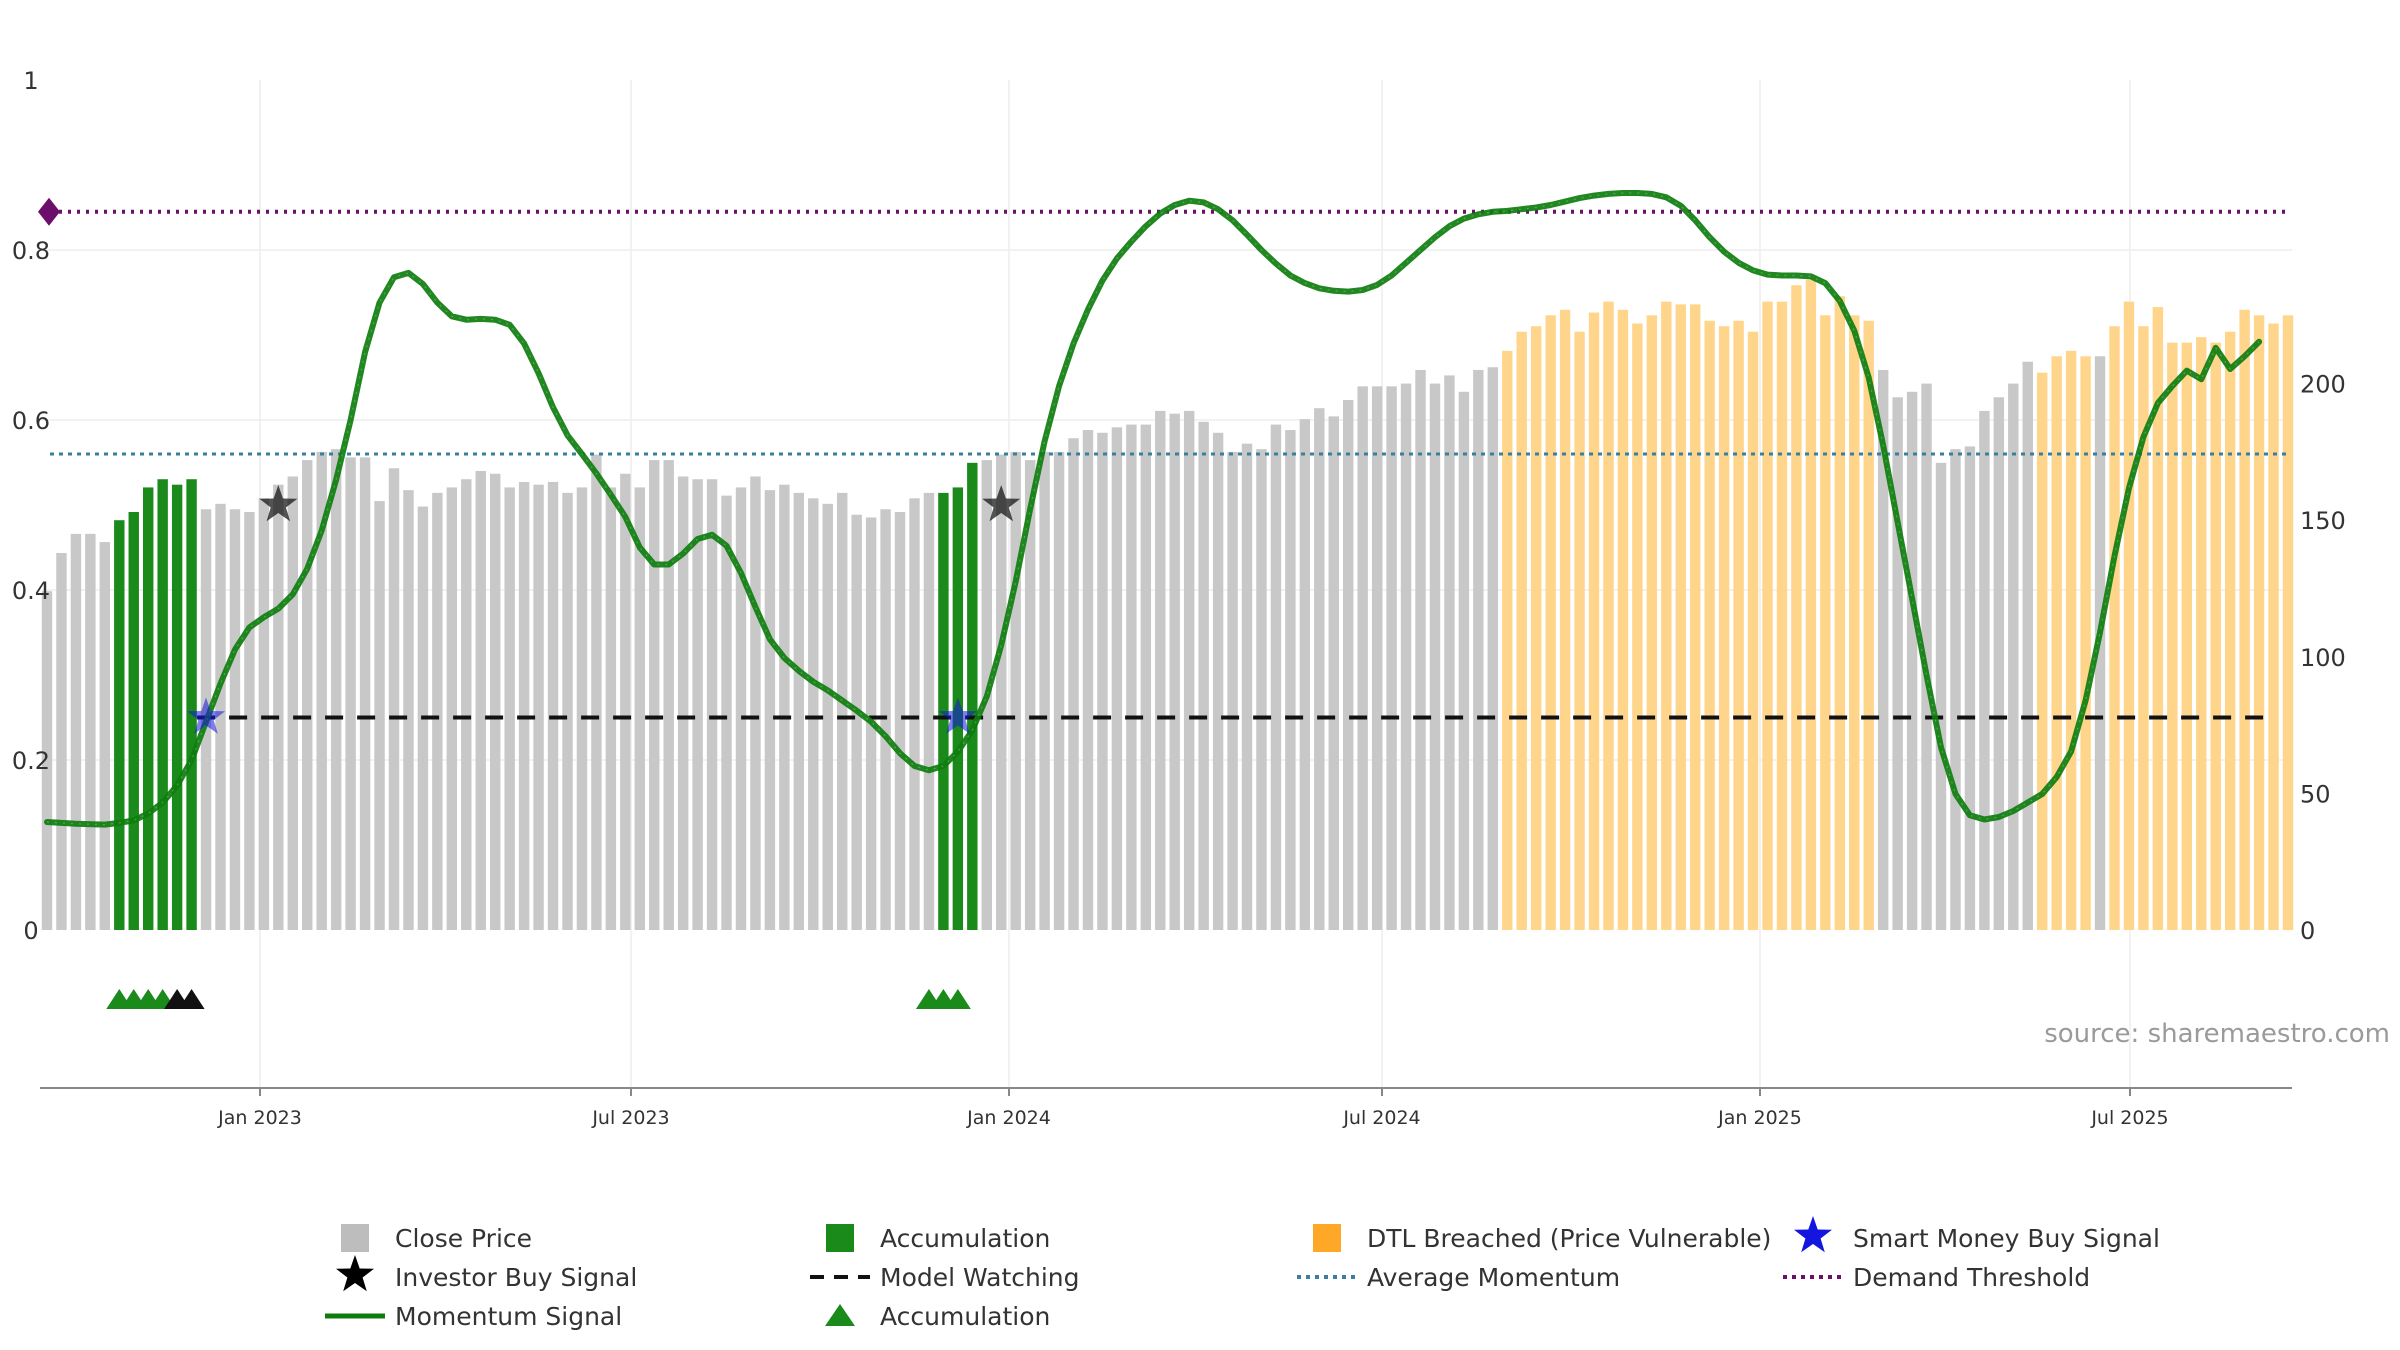  What do you see at coordinates (1001, 503) in the screenshot?
I see `investor-buy-signal` at bounding box center [1001, 503].